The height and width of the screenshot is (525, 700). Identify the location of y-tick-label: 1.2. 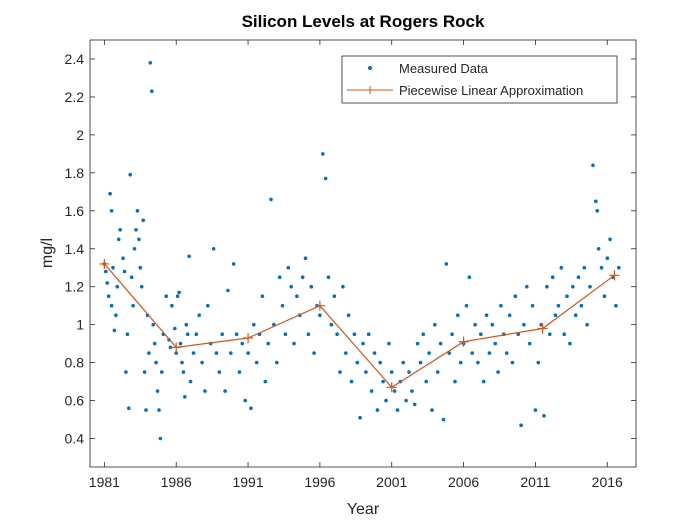
(75, 287).